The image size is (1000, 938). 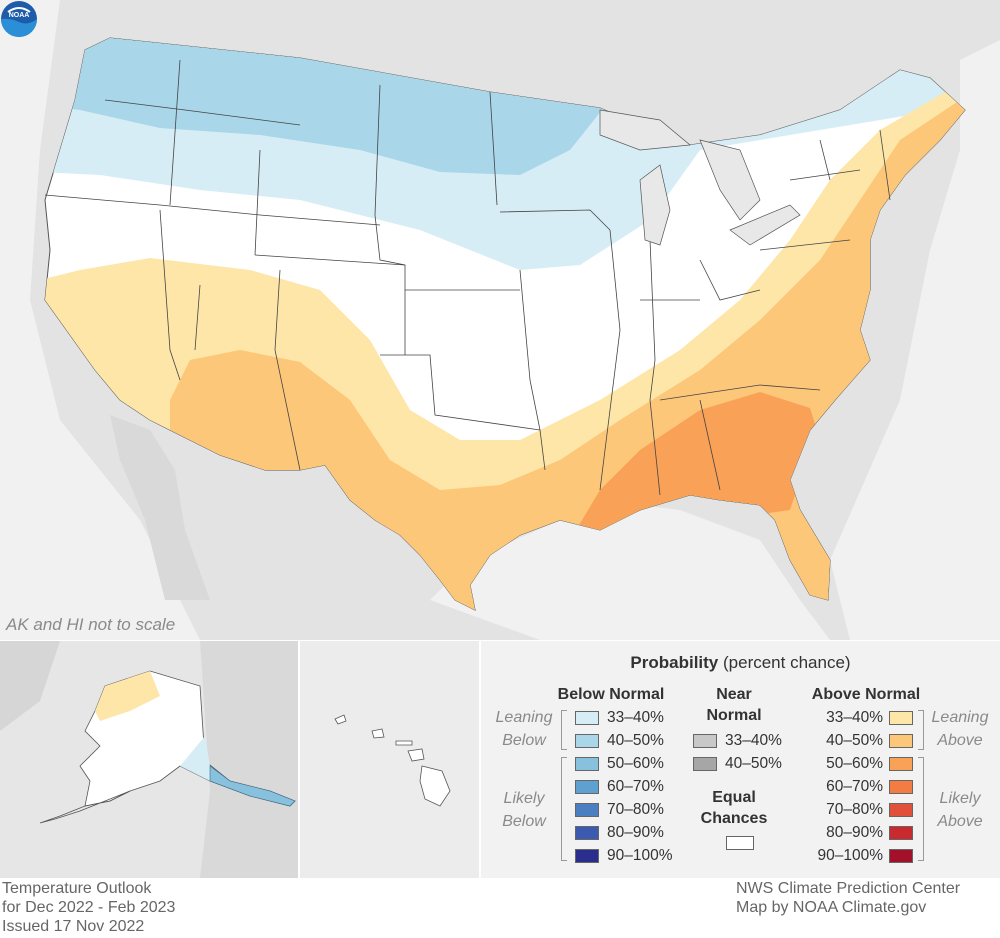 What do you see at coordinates (862, 787) in the screenshot?
I see `legend-above-60-70: 60–70%` at bounding box center [862, 787].